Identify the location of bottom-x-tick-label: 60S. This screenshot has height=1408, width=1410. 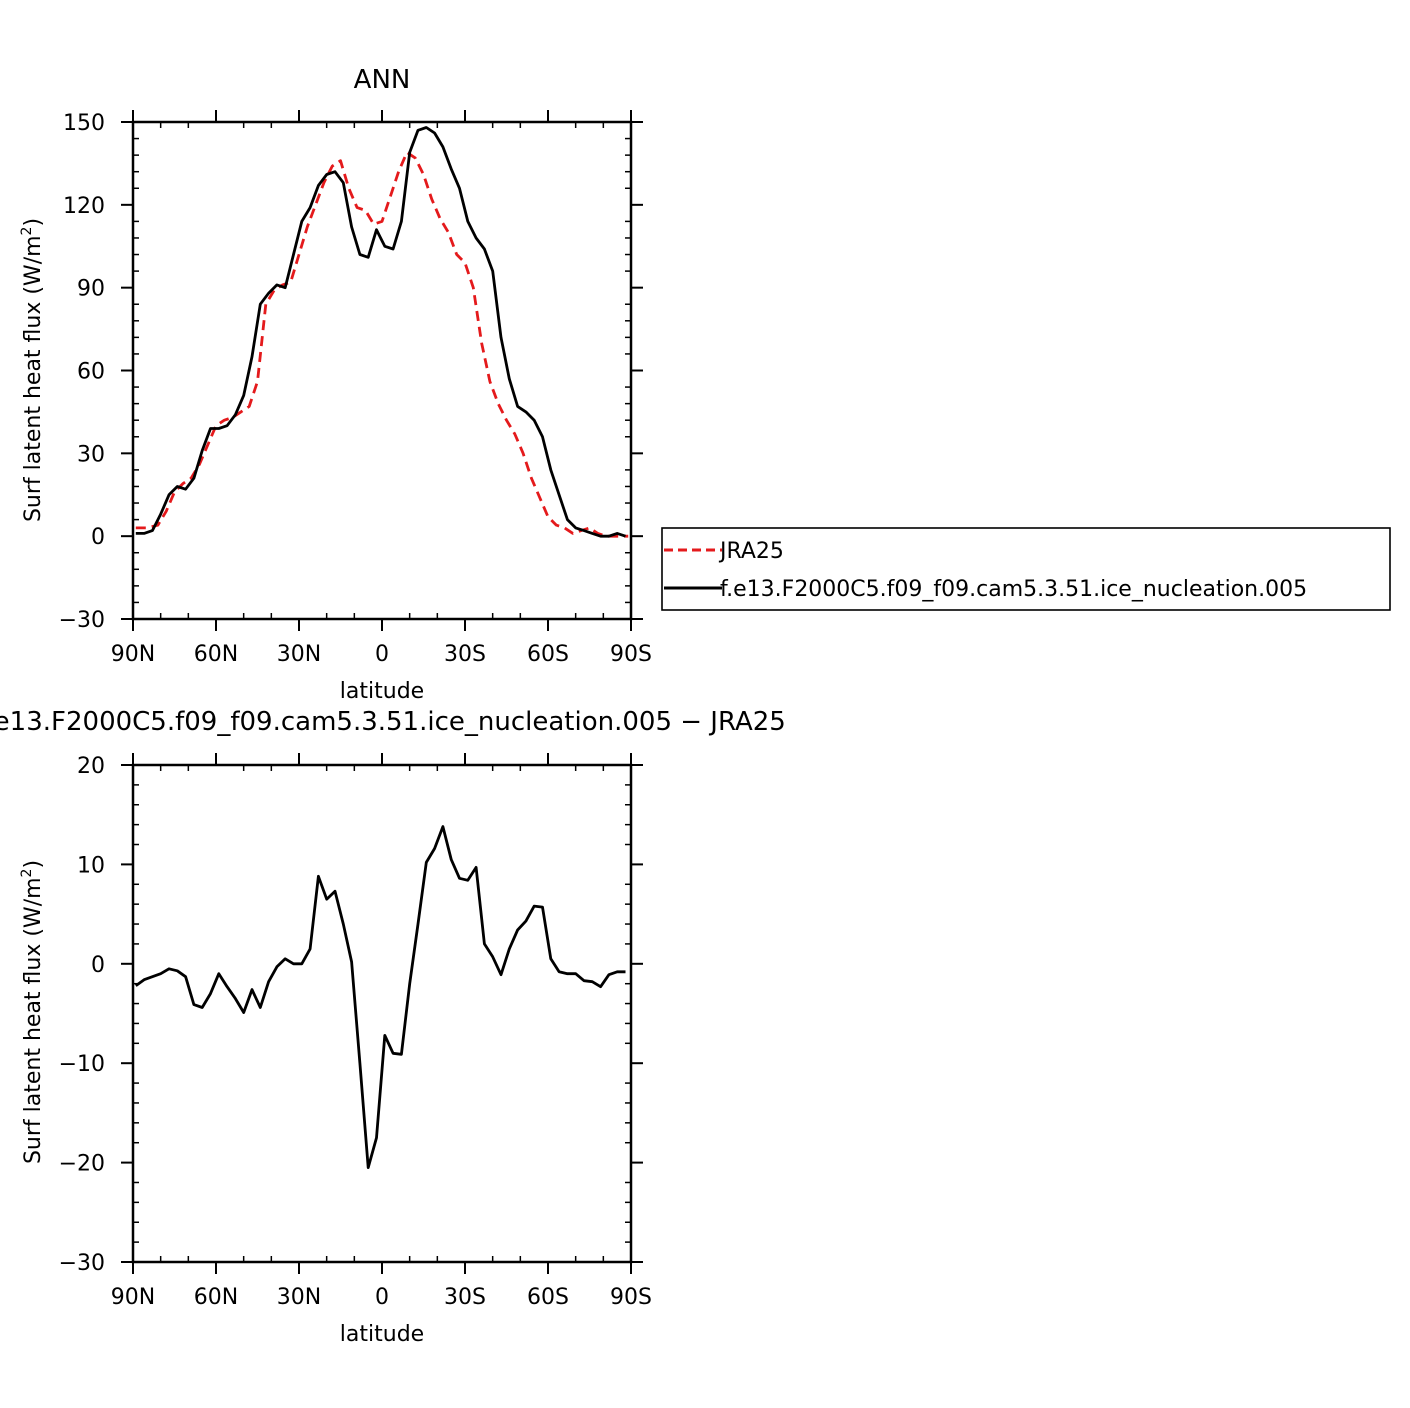
(548, 1297).